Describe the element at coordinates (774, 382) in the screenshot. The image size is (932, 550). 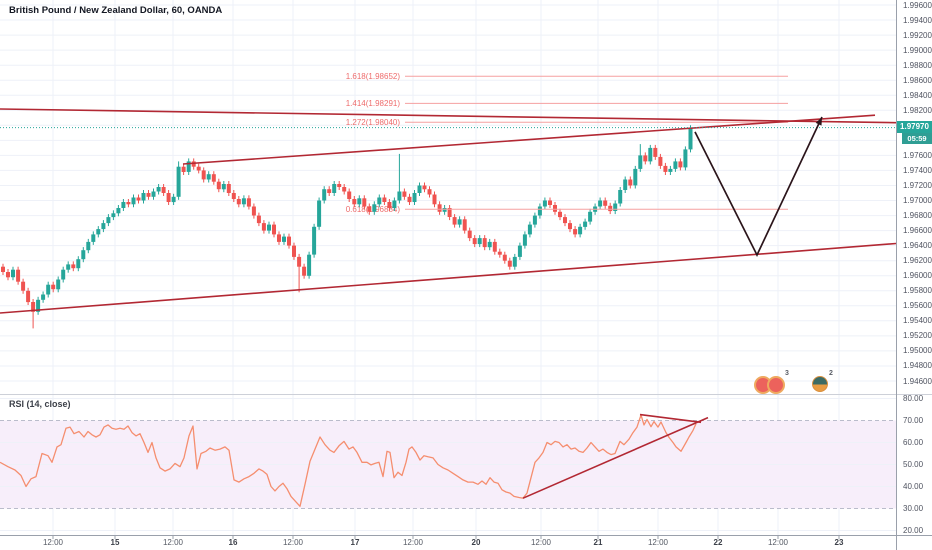
I see `reaction-badge-group-1: 3` at that location.